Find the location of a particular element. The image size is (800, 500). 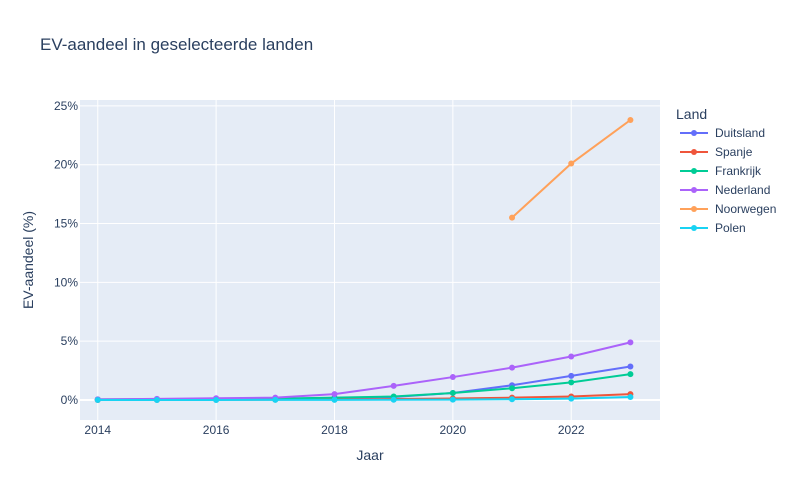

legend-item-duitsland: Duitsland is located at coordinates (722, 133).